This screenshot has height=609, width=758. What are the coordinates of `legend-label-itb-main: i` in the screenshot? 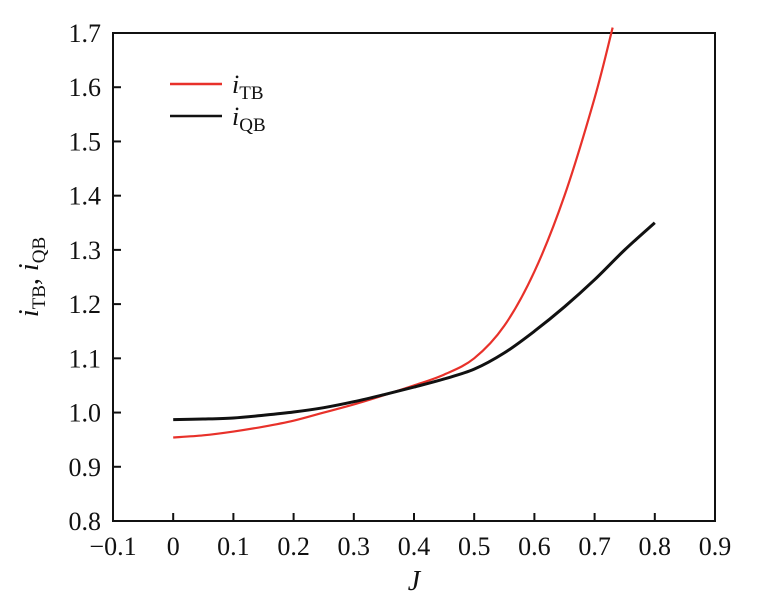 It's located at (235, 84).